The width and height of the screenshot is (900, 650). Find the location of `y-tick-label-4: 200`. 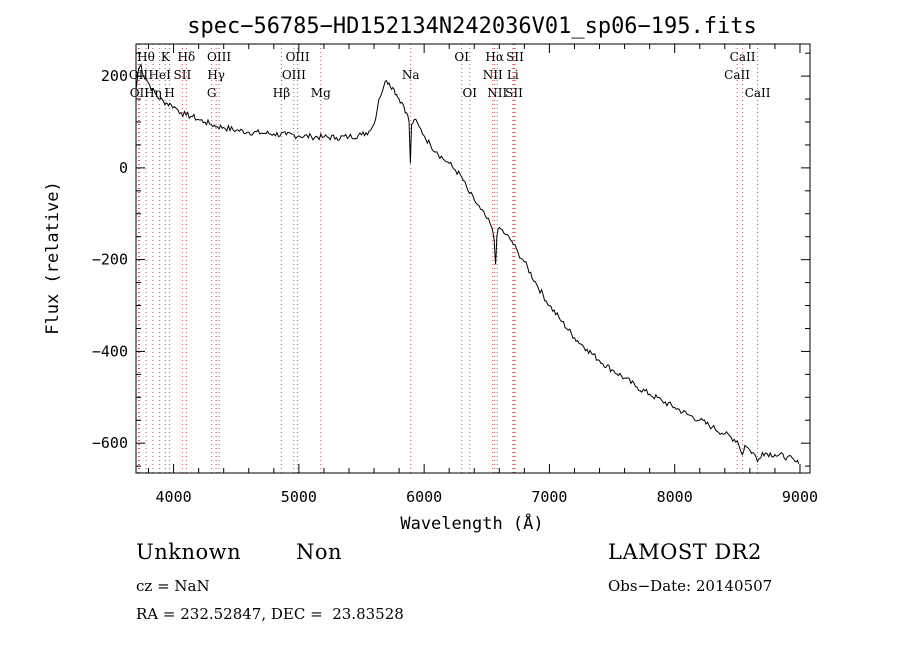

y-tick-label-4: 200 is located at coordinates (114, 76).